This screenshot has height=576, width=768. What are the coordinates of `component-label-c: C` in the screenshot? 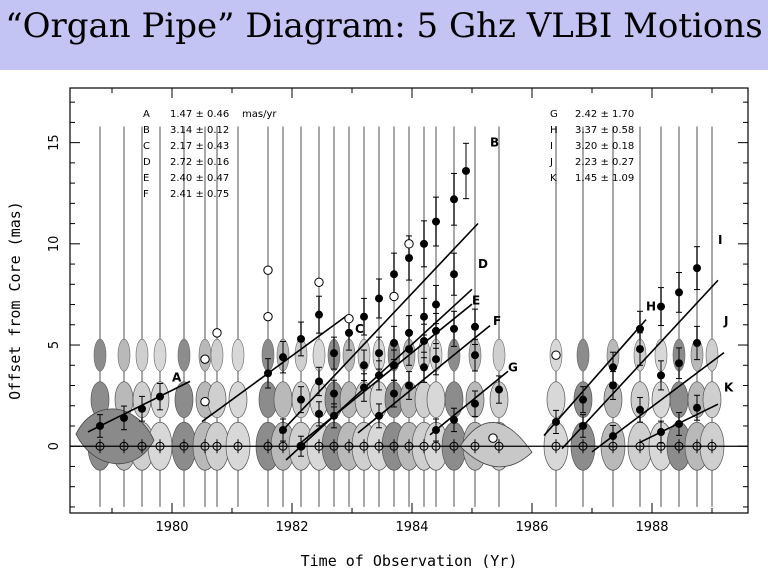 It's located at (359, 329).